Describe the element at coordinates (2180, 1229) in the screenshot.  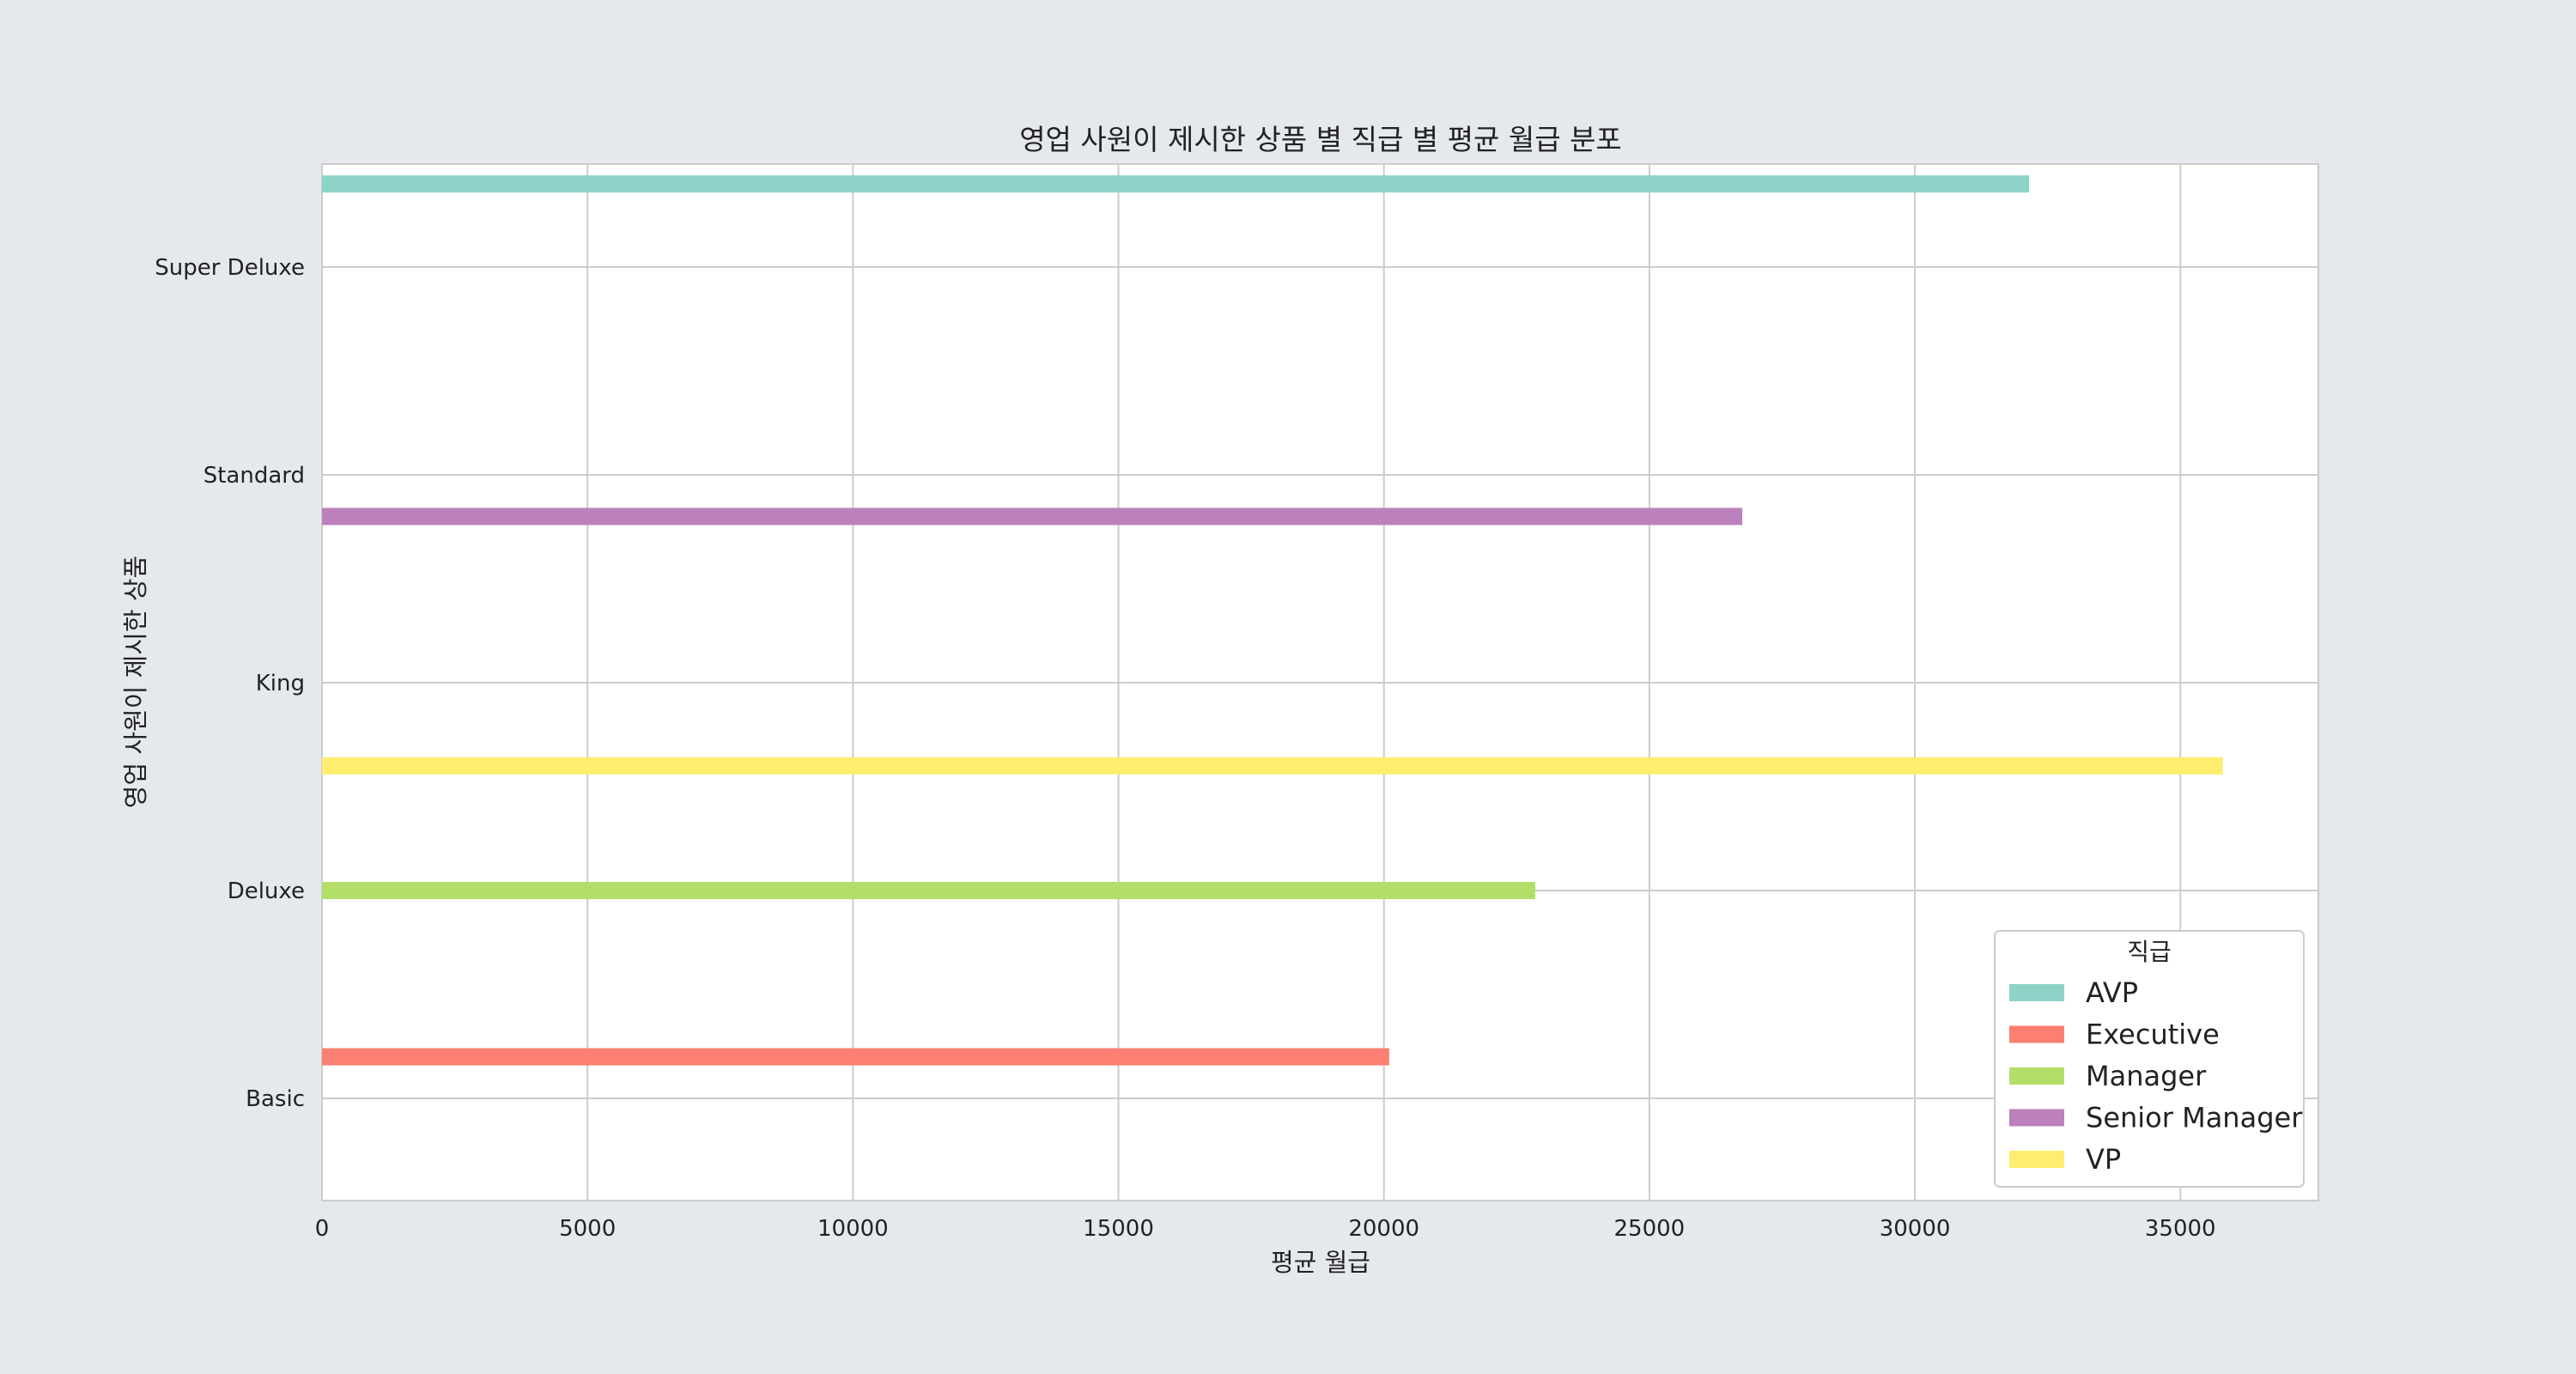
I see `x-tick-label: 35000` at that location.